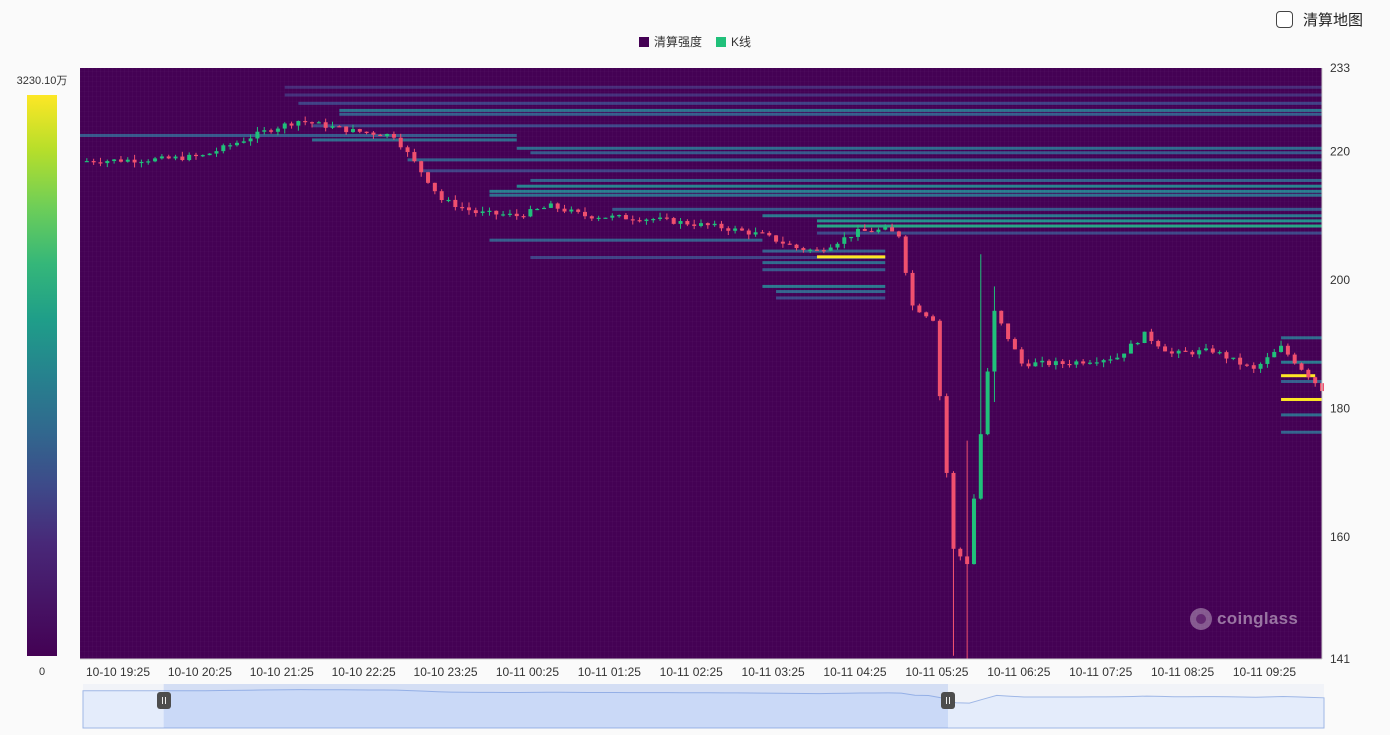  Describe the element at coordinates (677, 42) in the screenshot. I see `legend-label-intensity: 清算强度` at that location.